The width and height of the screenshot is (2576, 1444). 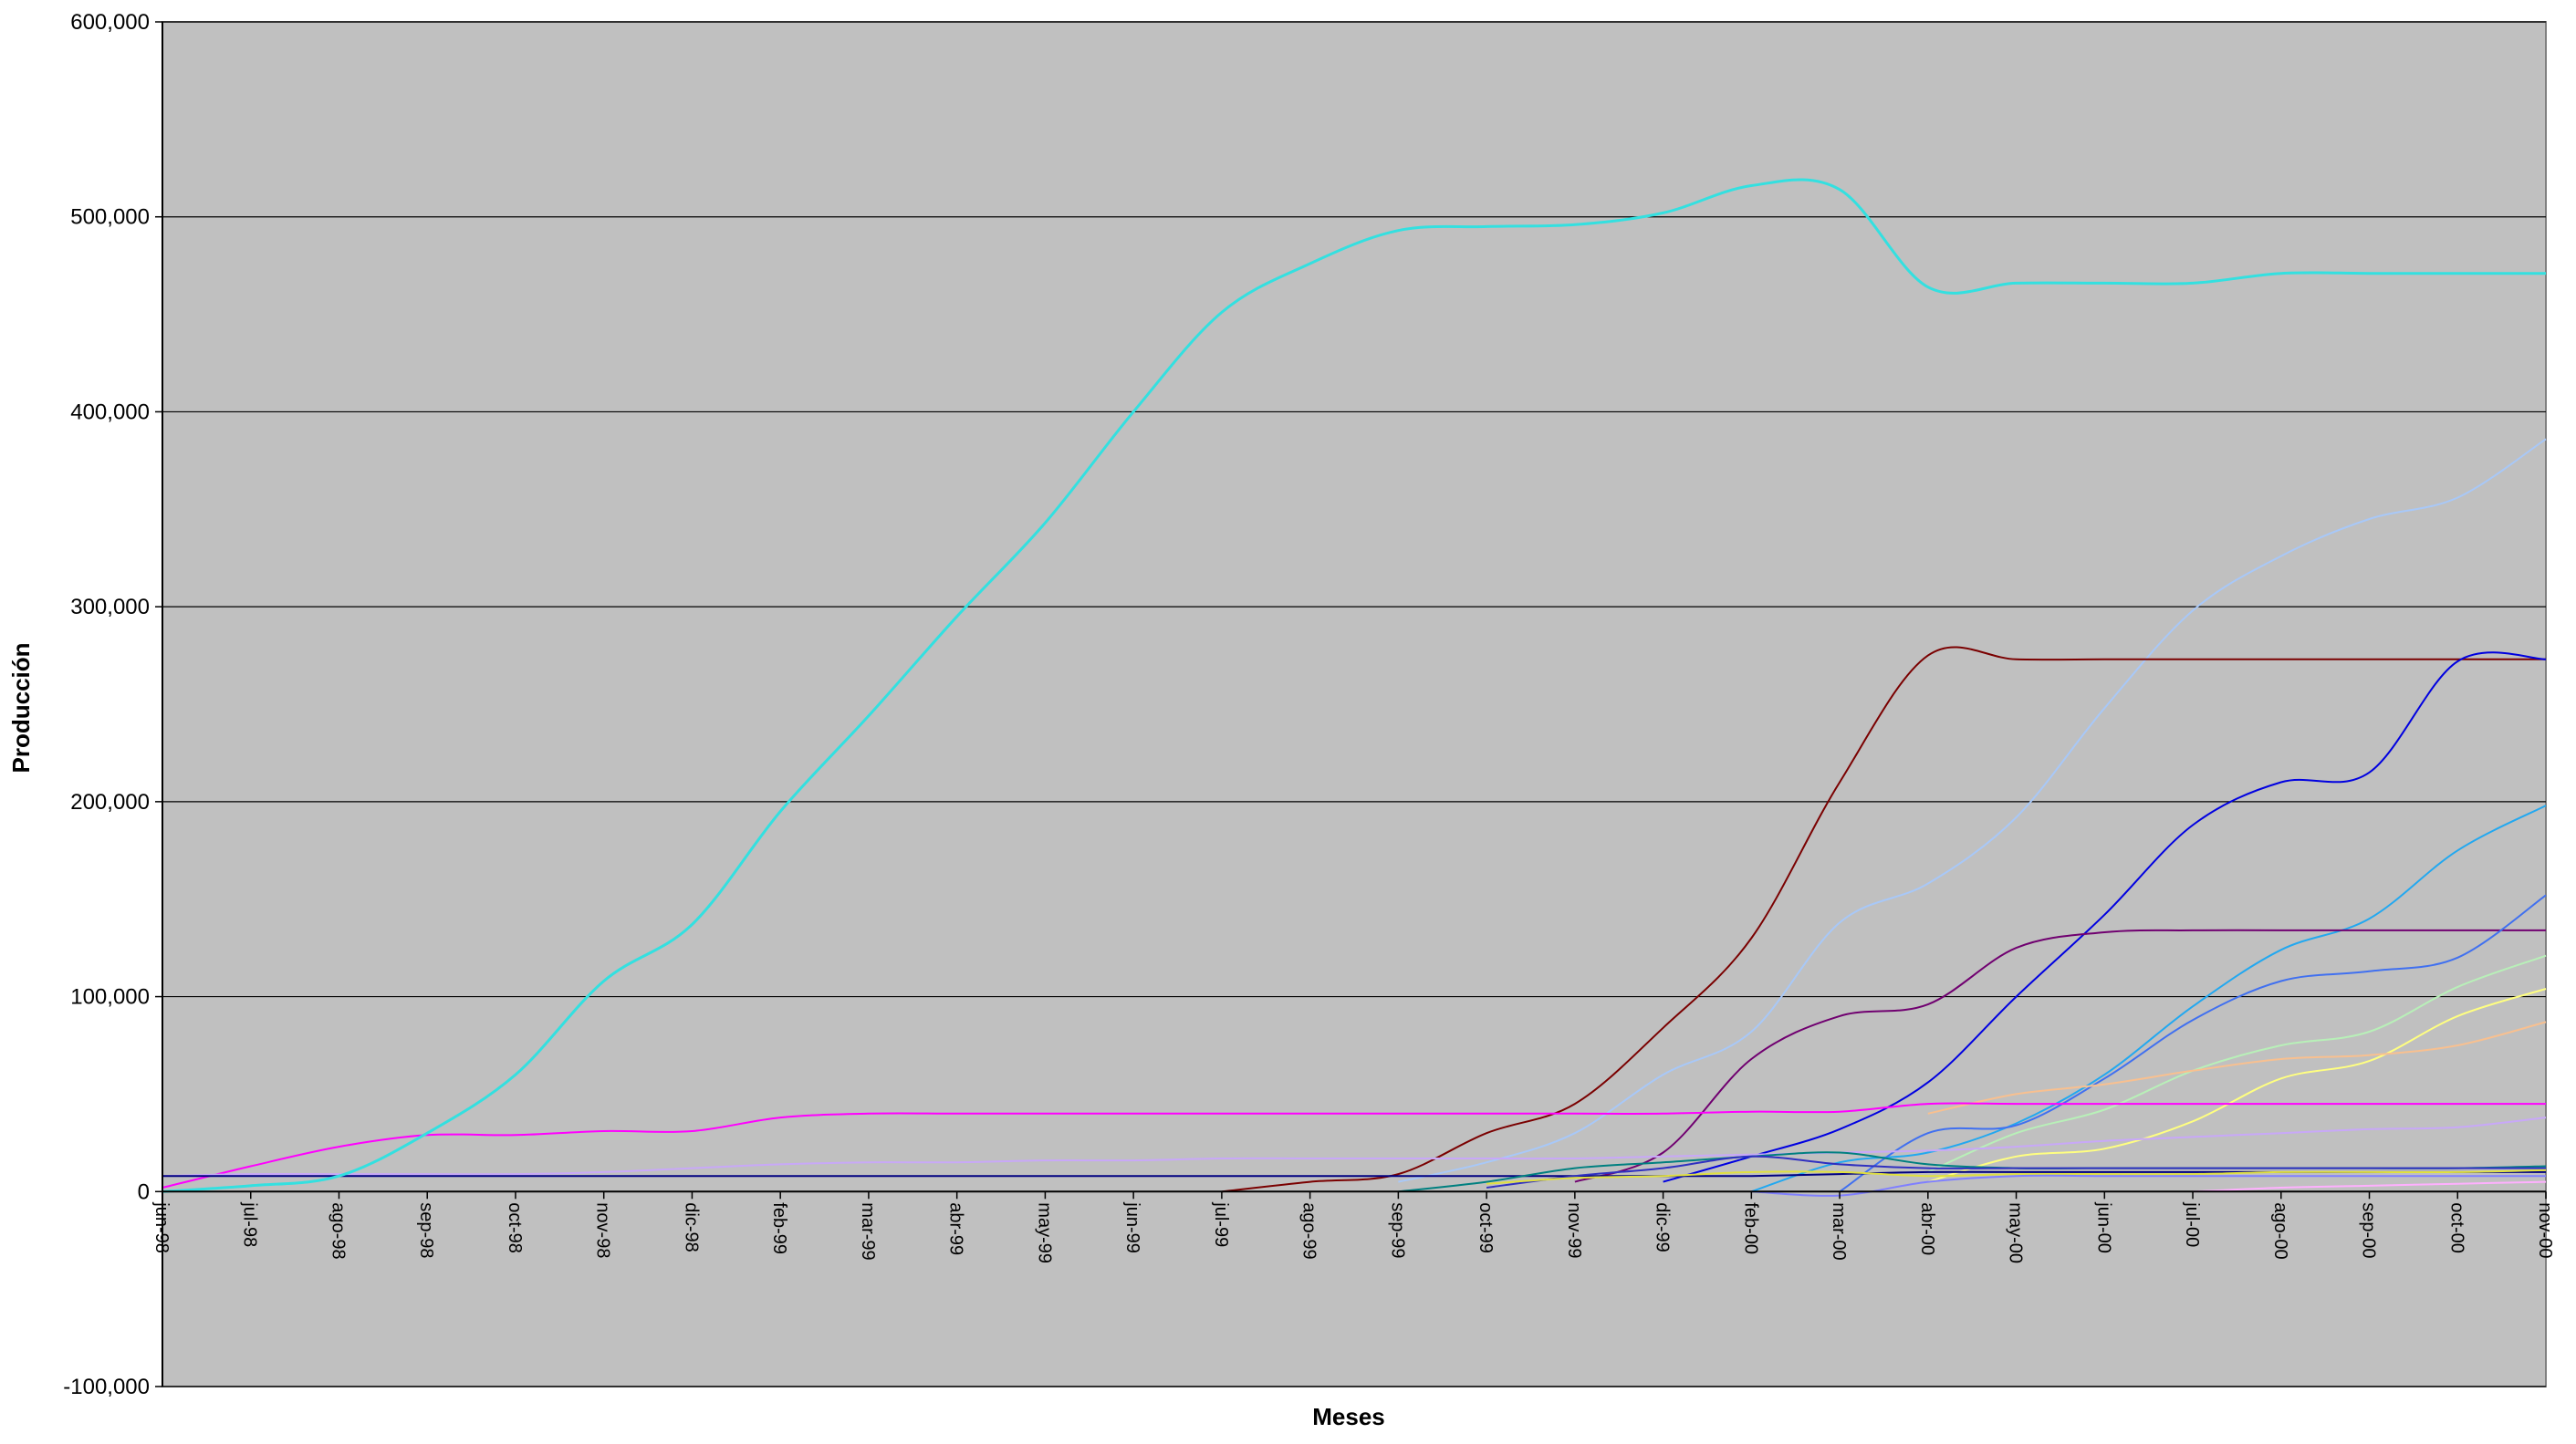 I want to click on x-tick-label: oct-98, so click(x=515, y=1227).